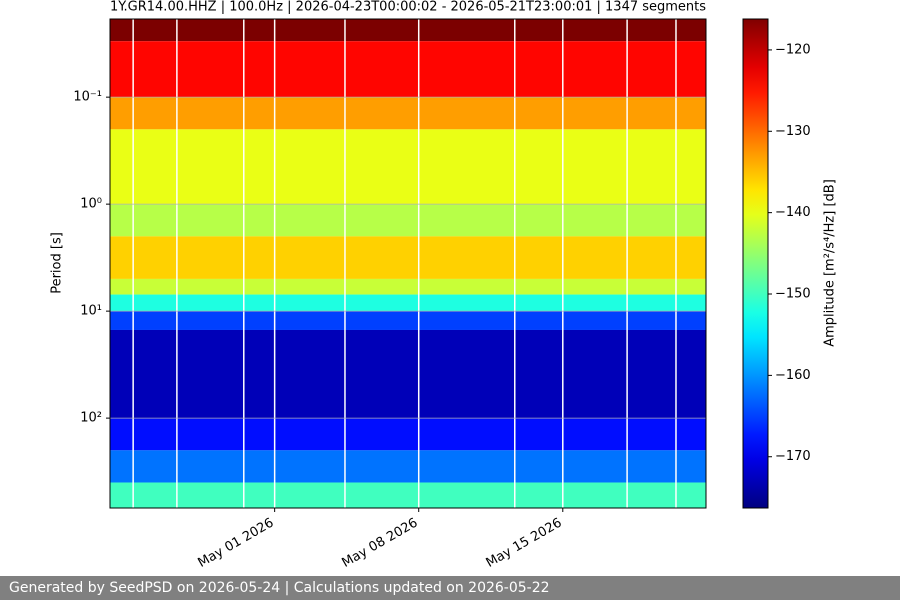 This screenshot has width=900, height=600. What do you see at coordinates (830, 263) in the screenshot?
I see `colorbar-label: Amplitude [m²/s⁴/Hz] [dB]` at bounding box center [830, 263].